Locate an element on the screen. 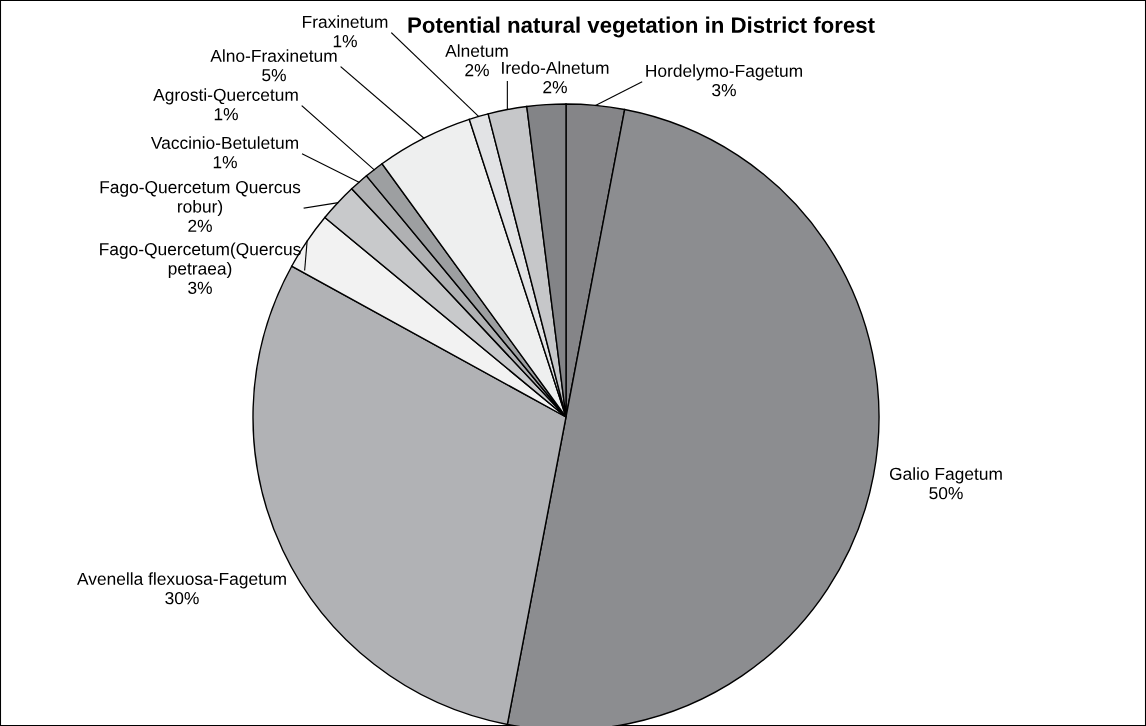  slice-label: Fago-Quercetum Quercus robur) is located at coordinates (200, 199).